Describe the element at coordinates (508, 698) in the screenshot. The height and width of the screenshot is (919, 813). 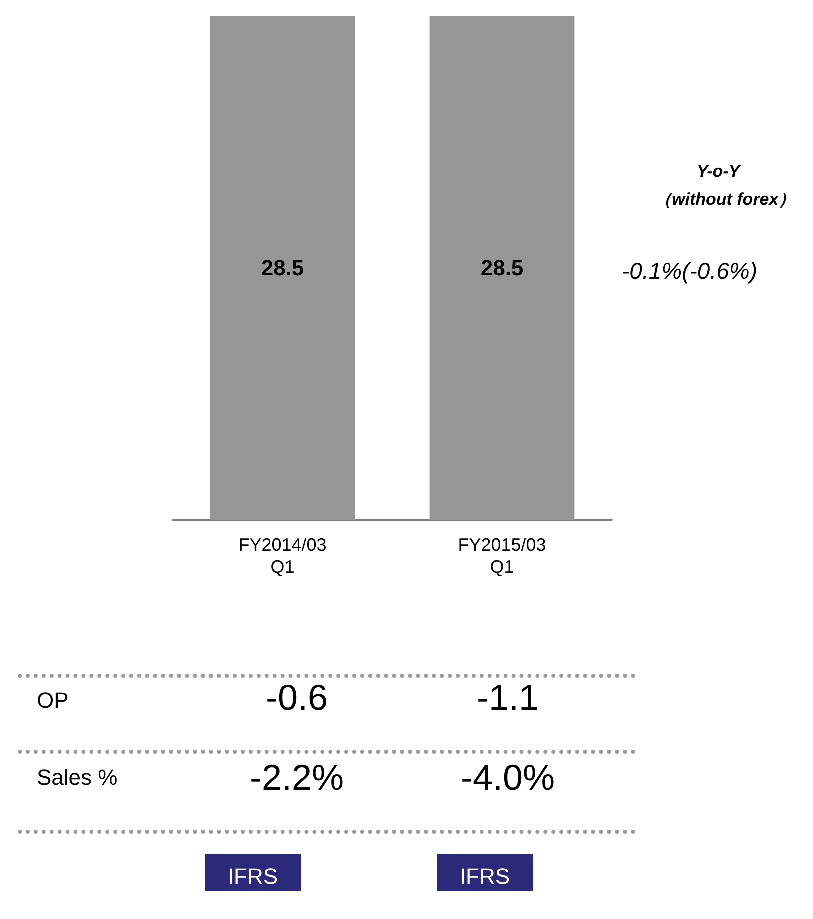
I see `text: -1.1` at that location.